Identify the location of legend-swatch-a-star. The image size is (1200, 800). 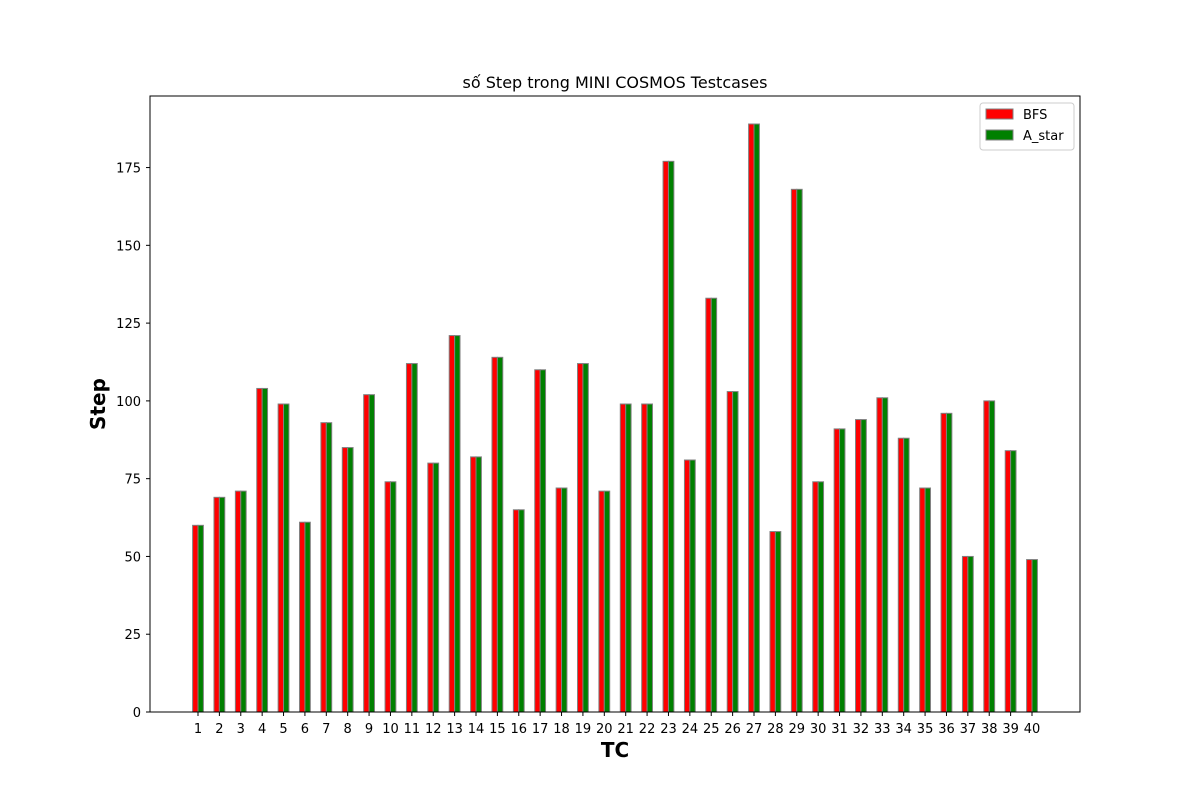
(999, 135).